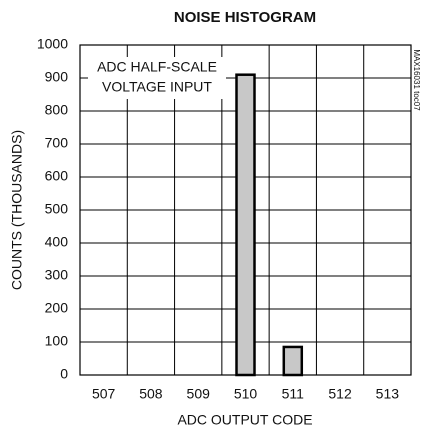  Describe the element at coordinates (157, 87) in the screenshot. I see `annotation: VOLTAGE INPUT` at that location.